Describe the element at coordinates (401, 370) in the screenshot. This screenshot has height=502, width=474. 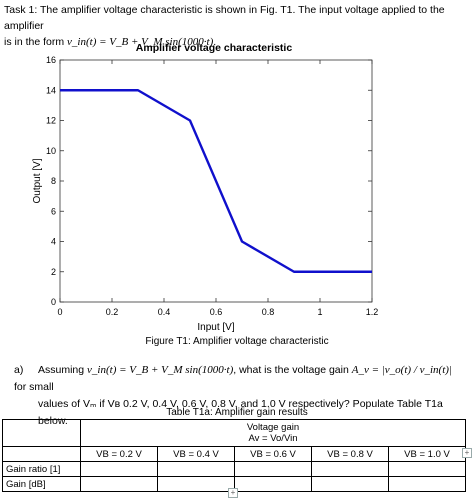
I see `gain-equation: A_v = |v_o(t) / v_in(t)|` at that location.